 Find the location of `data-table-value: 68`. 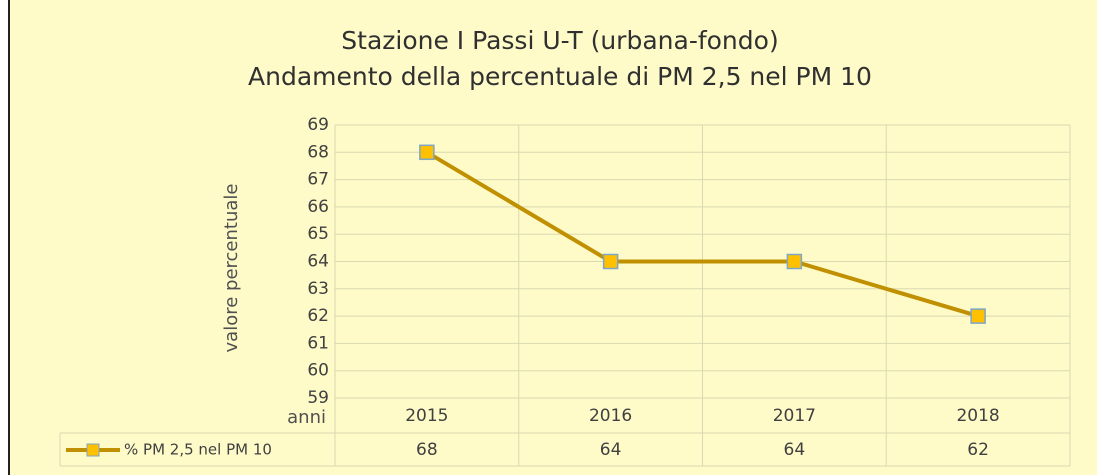

data-table-value: 68 is located at coordinates (427, 450).